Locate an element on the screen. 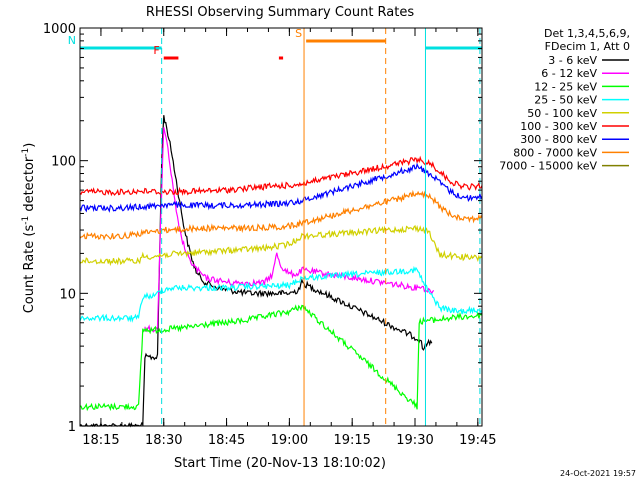  series-3-line is located at coordinates (281, 294).